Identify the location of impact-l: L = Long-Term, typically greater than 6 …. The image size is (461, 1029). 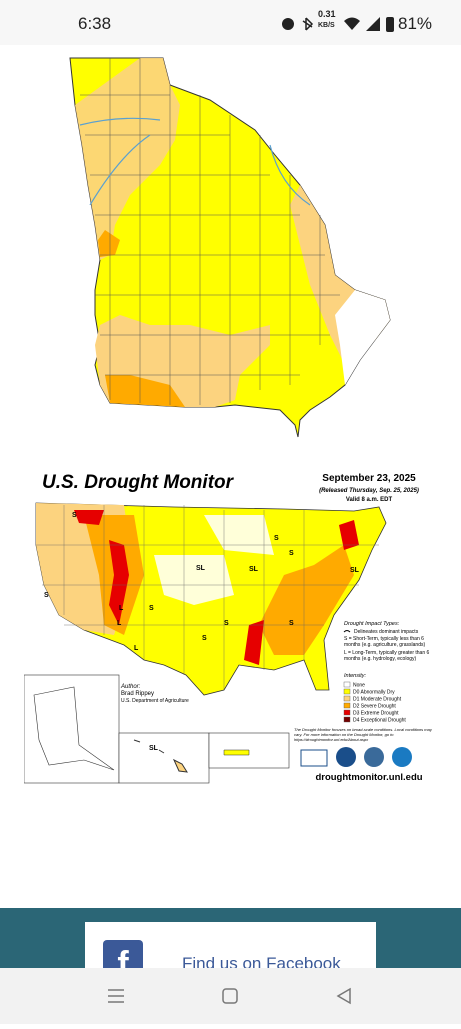
(387, 656).